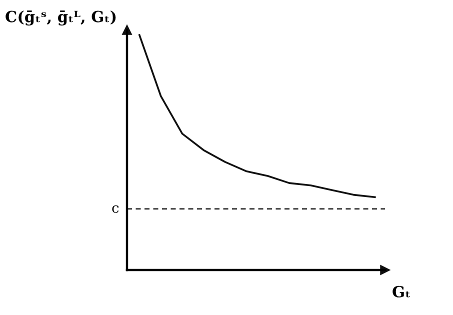 This screenshot has height=315, width=453. What do you see at coordinates (61, 18) in the screenshot?
I see `y-axis-title: C(ḡₜˢ, ḡₜᴸ, Gₜ)` at bounding box center [61, 18].